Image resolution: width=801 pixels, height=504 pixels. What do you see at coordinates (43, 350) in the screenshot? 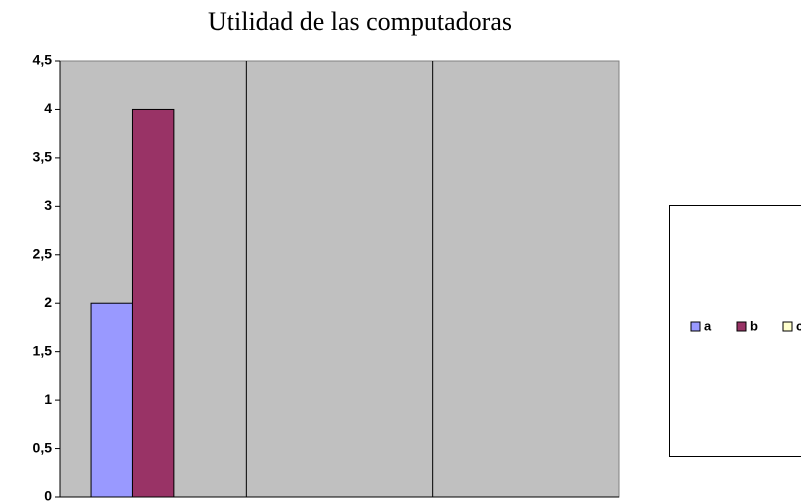
I see `y-tick-label: 1,5` at bounding box center [43, 350].